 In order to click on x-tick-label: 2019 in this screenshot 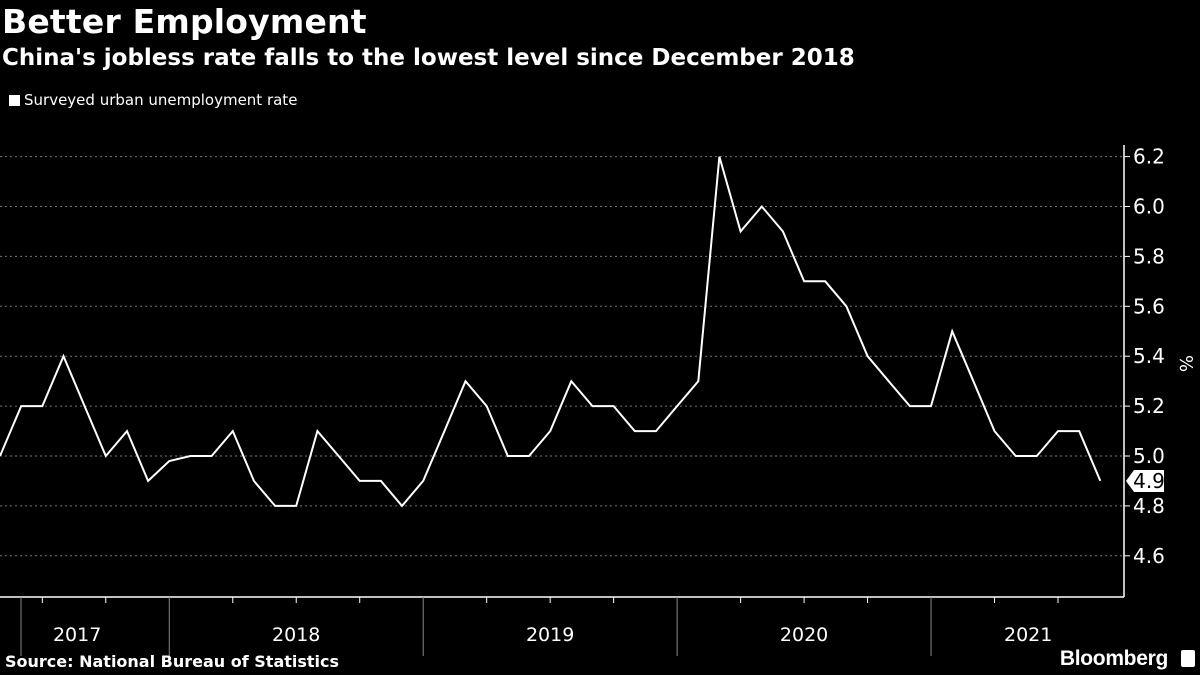, I will do `click(550, 635)`.